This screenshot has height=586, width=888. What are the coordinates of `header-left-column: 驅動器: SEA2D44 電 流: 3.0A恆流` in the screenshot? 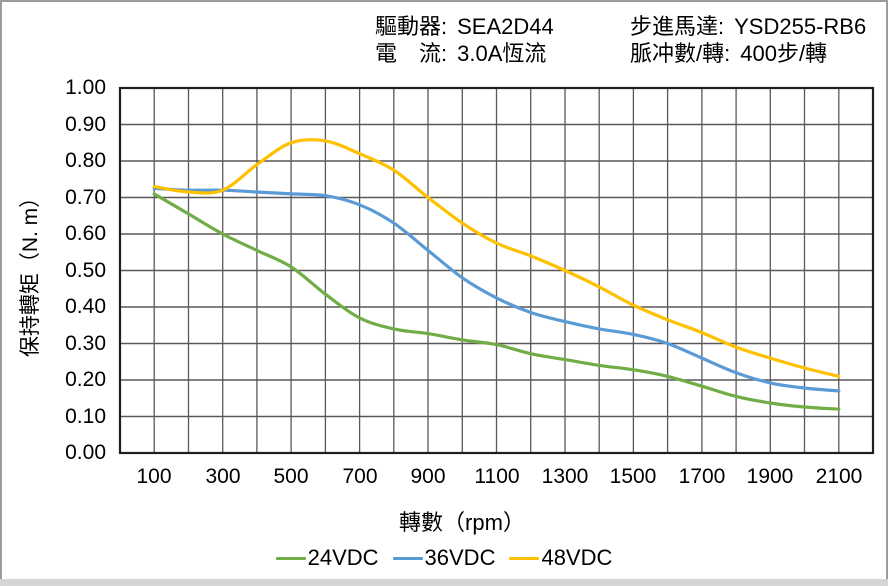 It's located at (464, 40).